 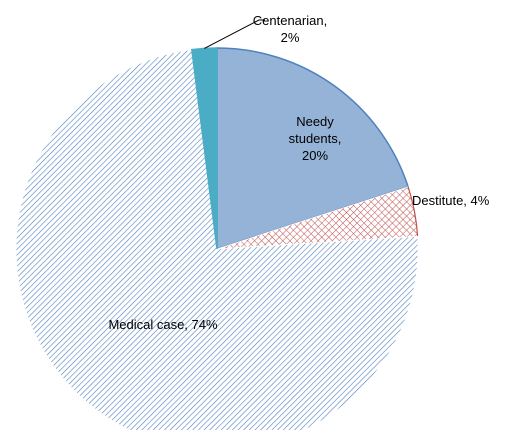 What do you see at coordinates (204, 148) in the screenshot?
I see `pie-slice` at bounding box center [204, 148].